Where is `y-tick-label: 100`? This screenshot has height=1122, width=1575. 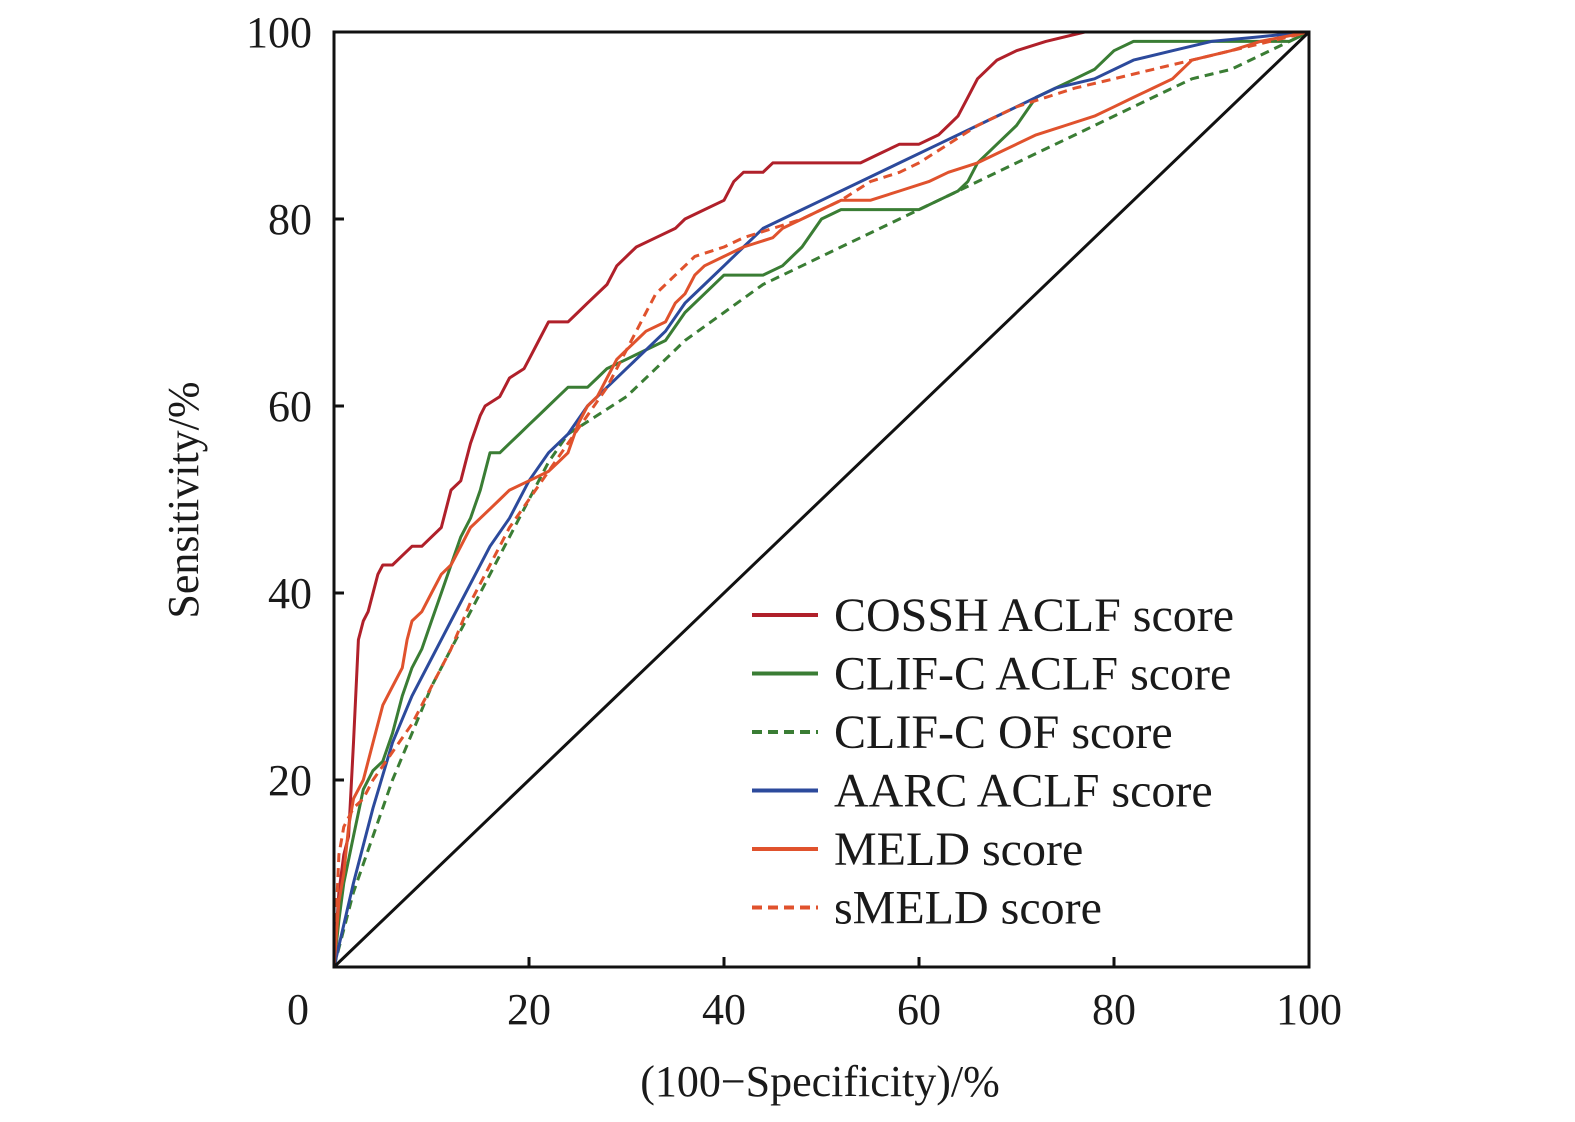 y-tick-label: 100 is located at coordinates (279, 32).